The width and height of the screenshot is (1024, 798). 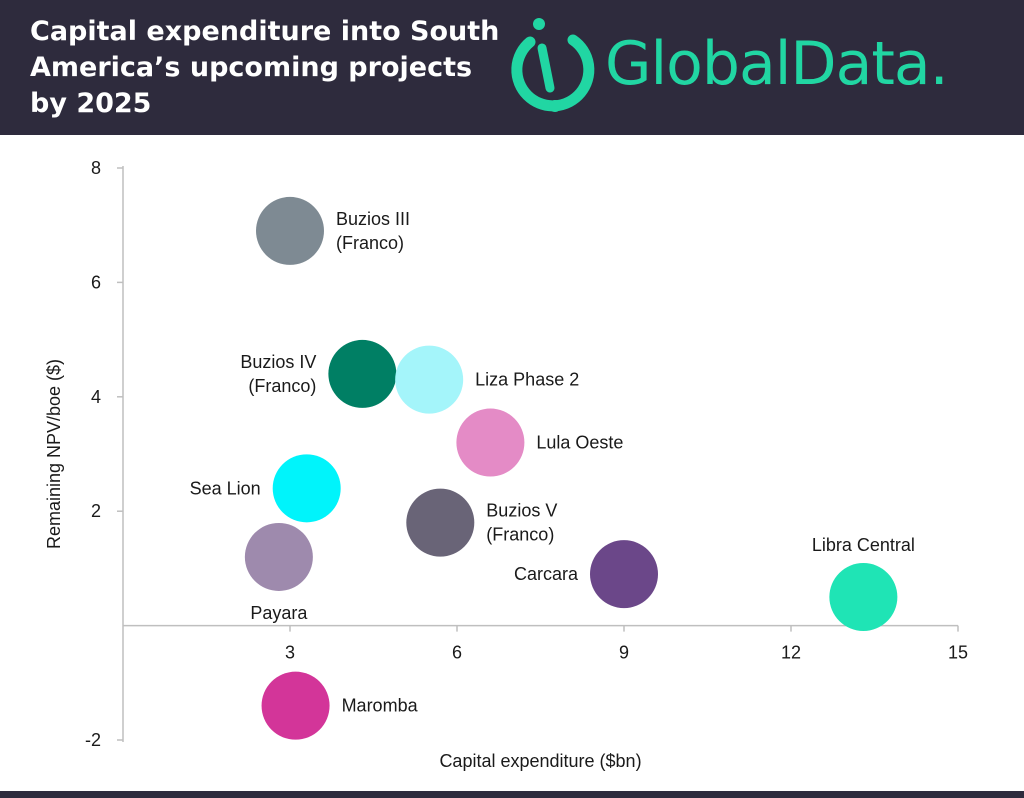 What do you see at coordinates (512, 794) in the screenshot?
I see `footer-bar` at bounding box center [512, 794].